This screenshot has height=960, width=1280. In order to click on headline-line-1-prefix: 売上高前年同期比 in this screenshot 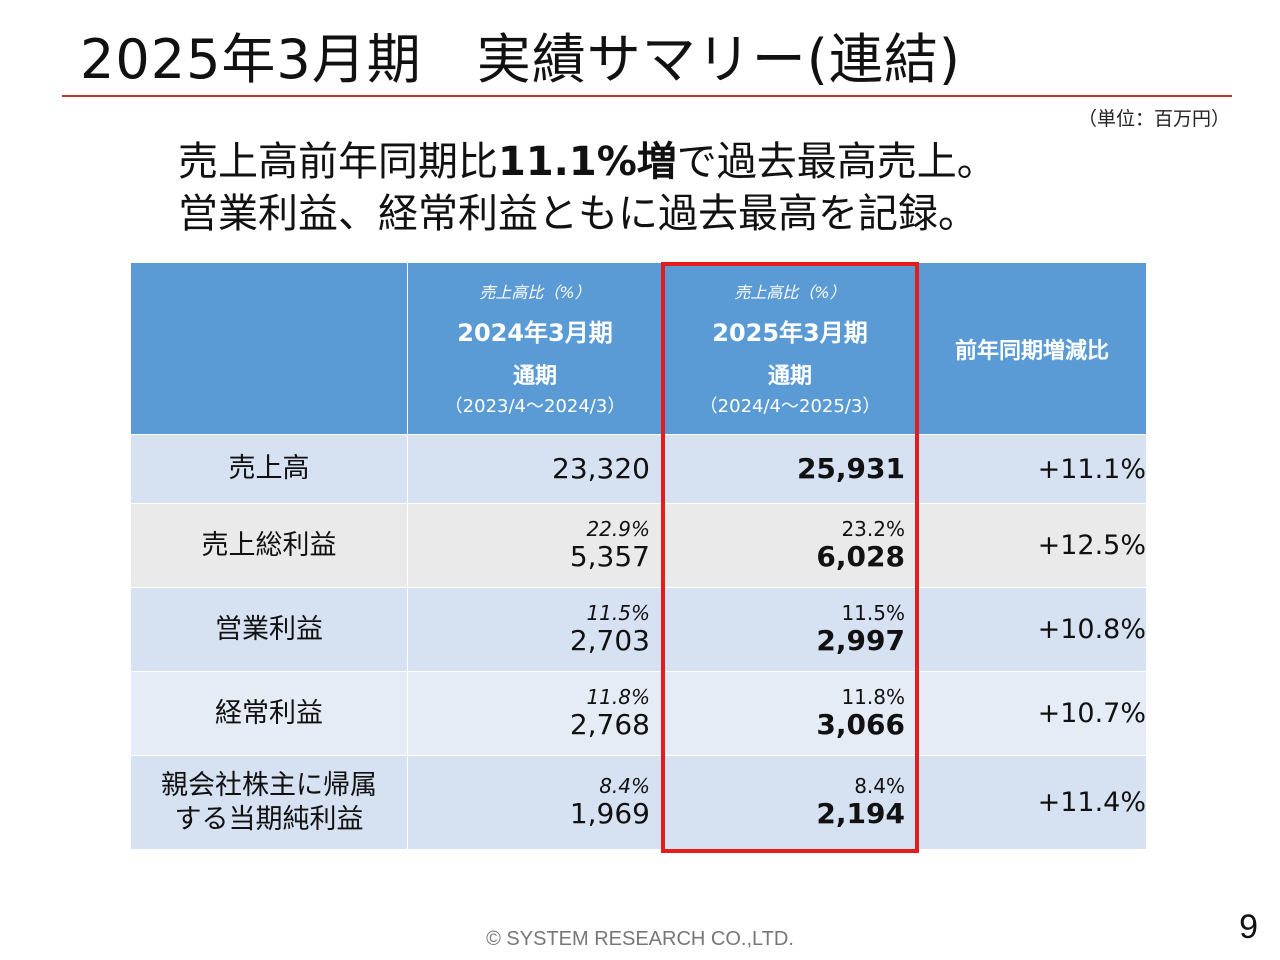, I will do `click(338, 162)`.